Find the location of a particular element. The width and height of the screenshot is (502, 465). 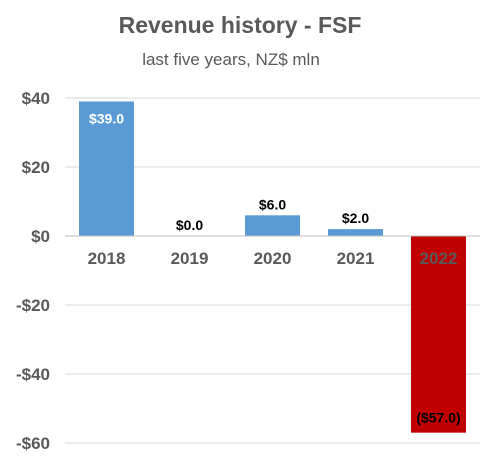

x-tick-label: 2021 is located at coordinates (356, 258).